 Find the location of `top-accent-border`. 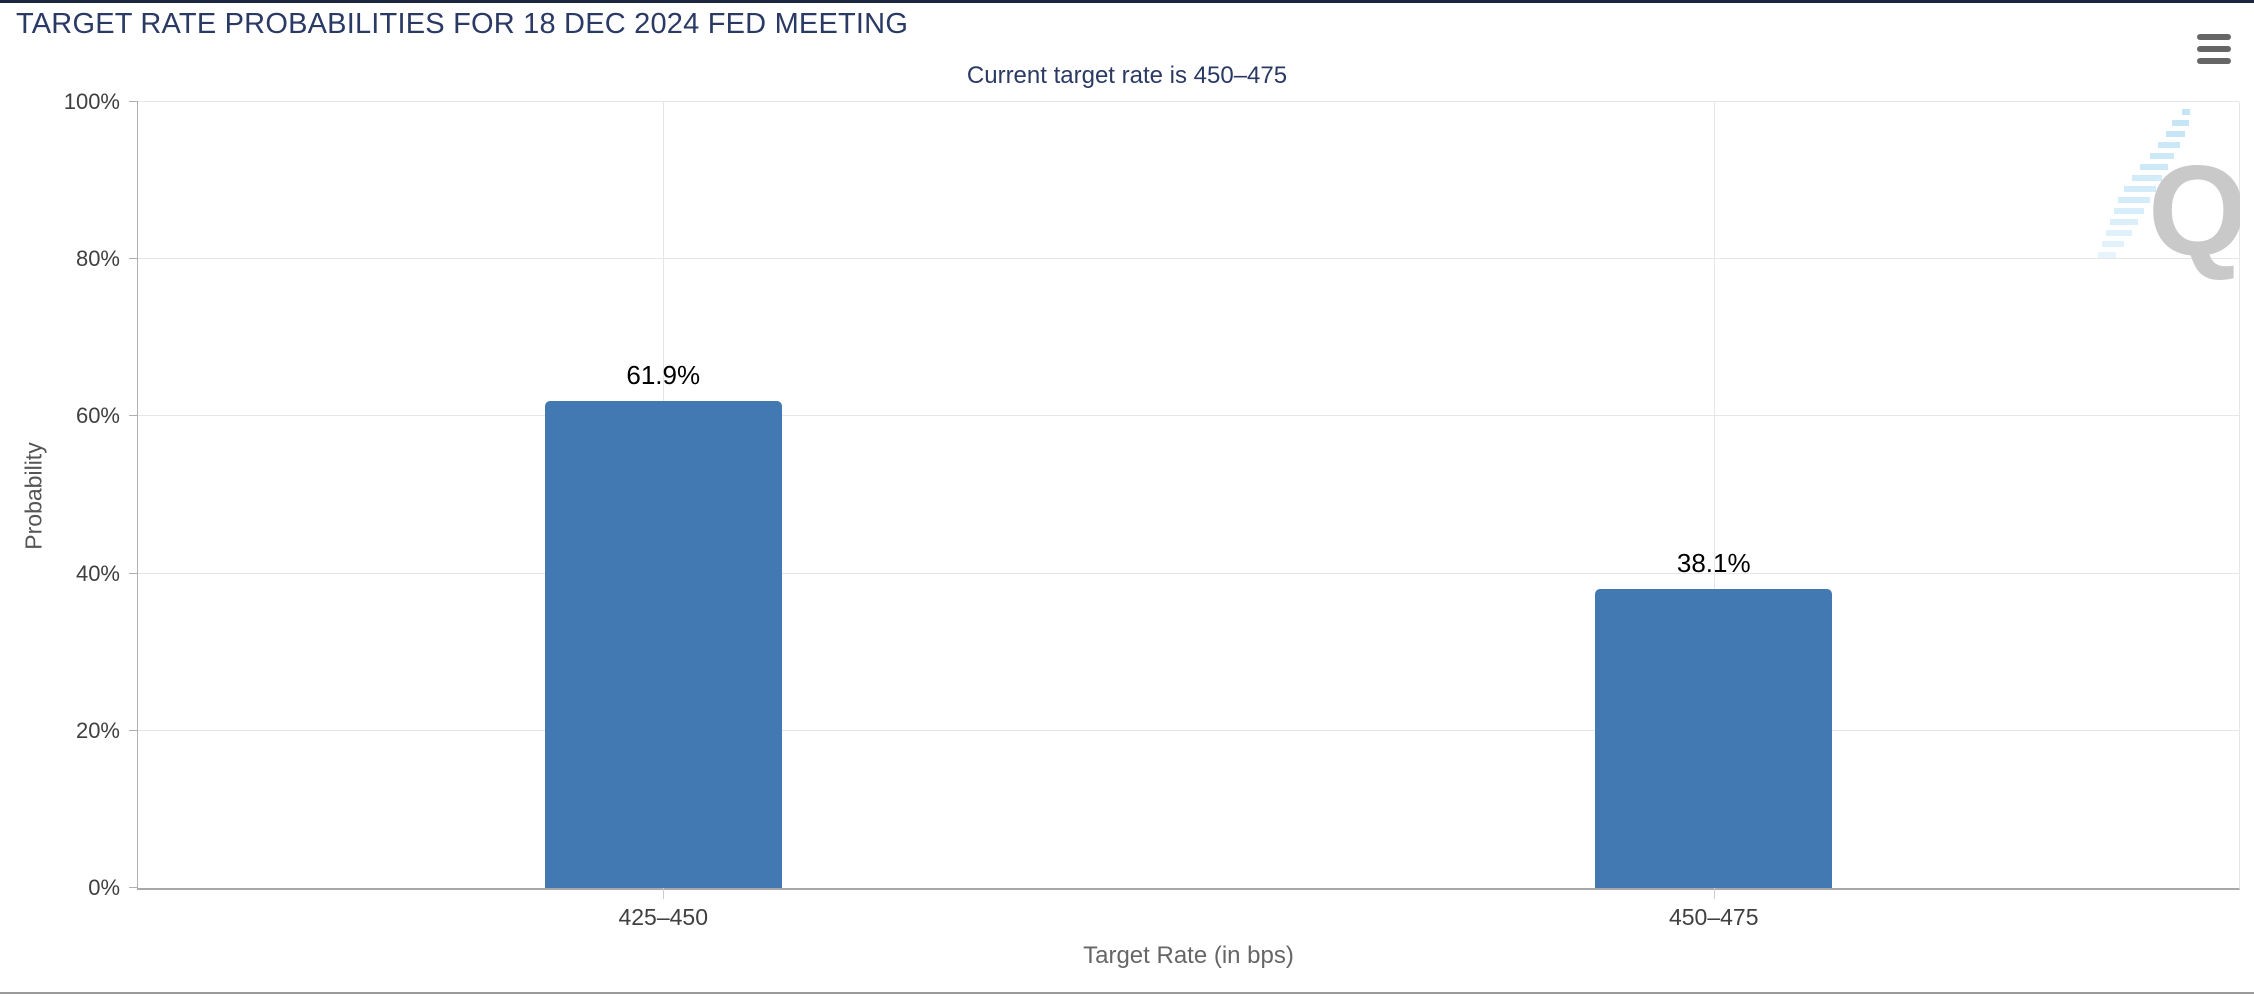

top-accent-border is located at coordinates (1127, 1).